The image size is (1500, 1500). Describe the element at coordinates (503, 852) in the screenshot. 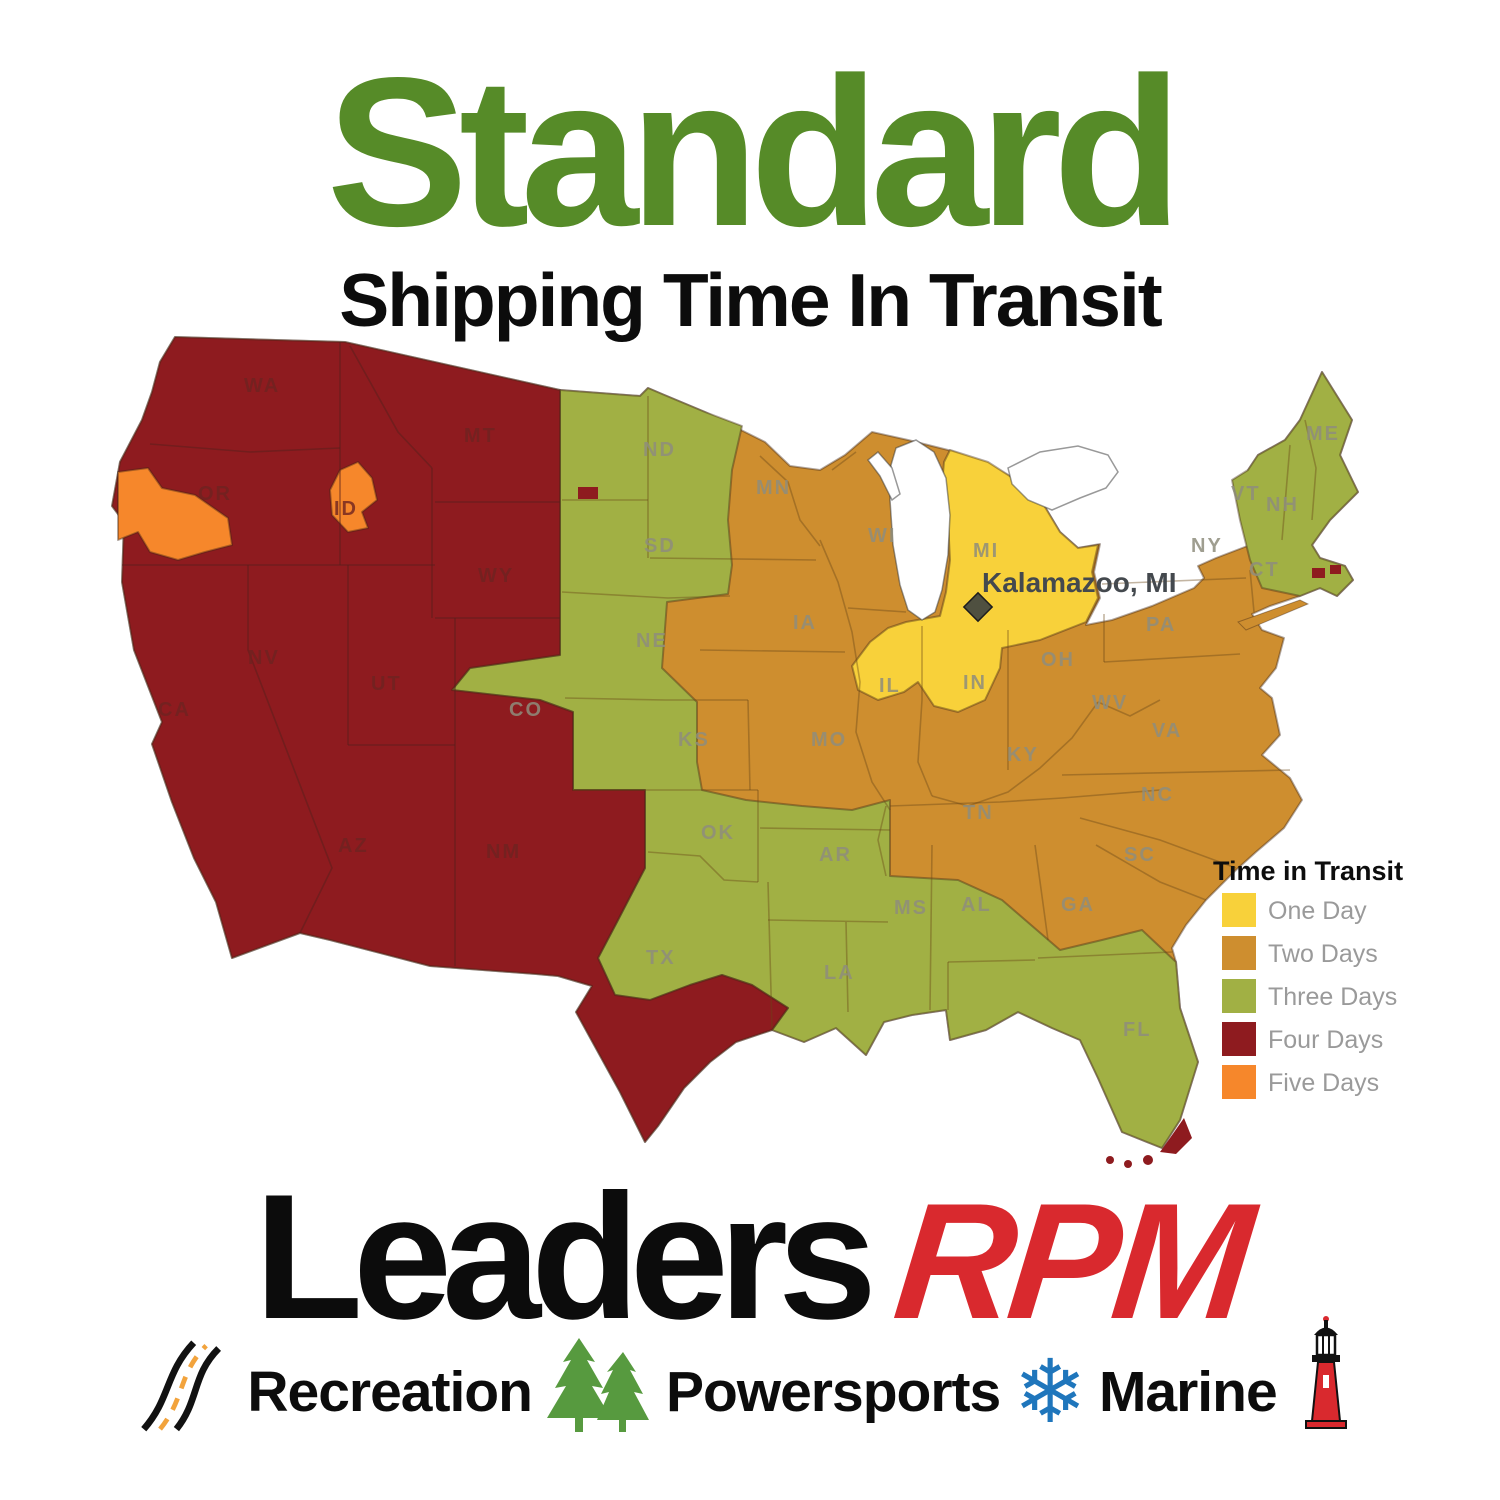

I see `state-label-nm: NM` at that location.